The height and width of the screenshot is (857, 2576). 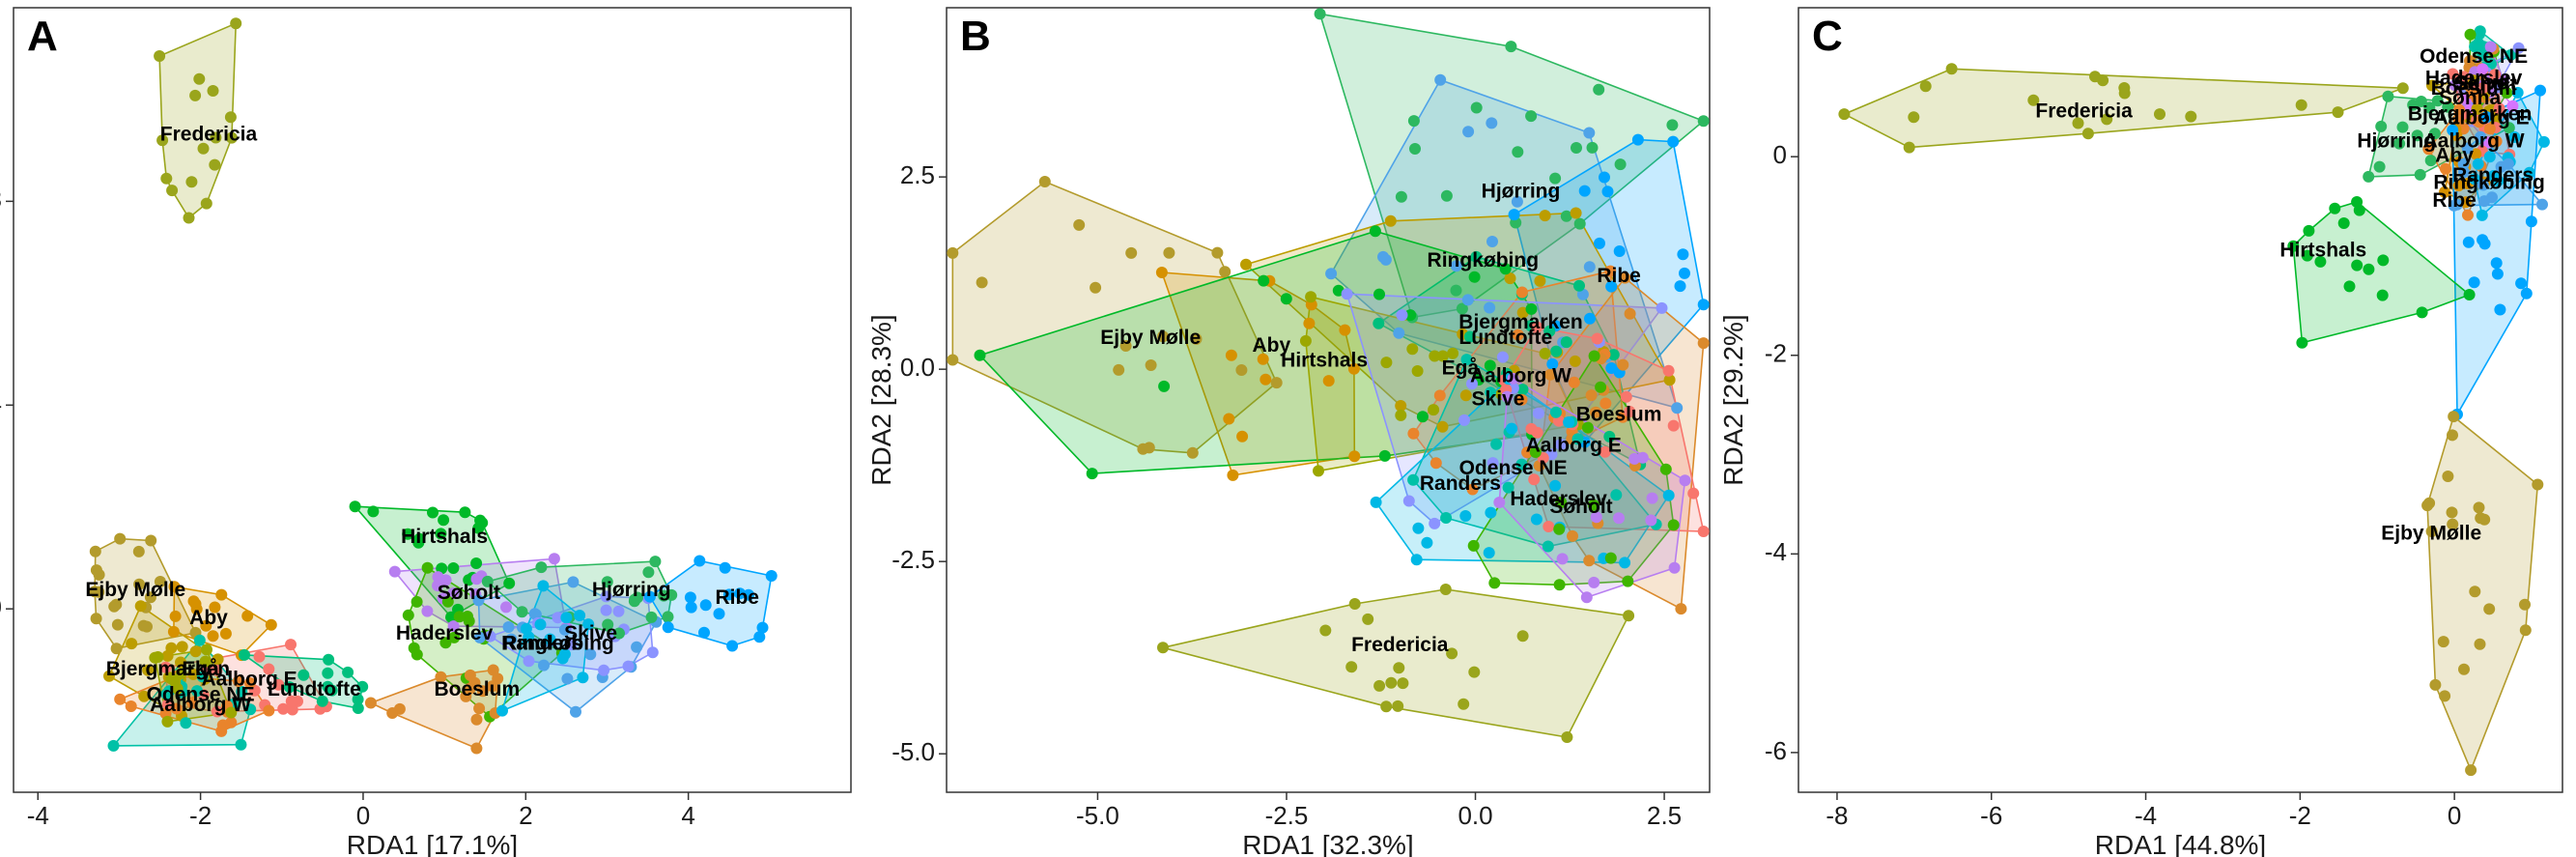 What do you see at coordinates (1498, 399) in the screenshot?
I see `label-skive: Skive` at bounding box center [1498, 399].